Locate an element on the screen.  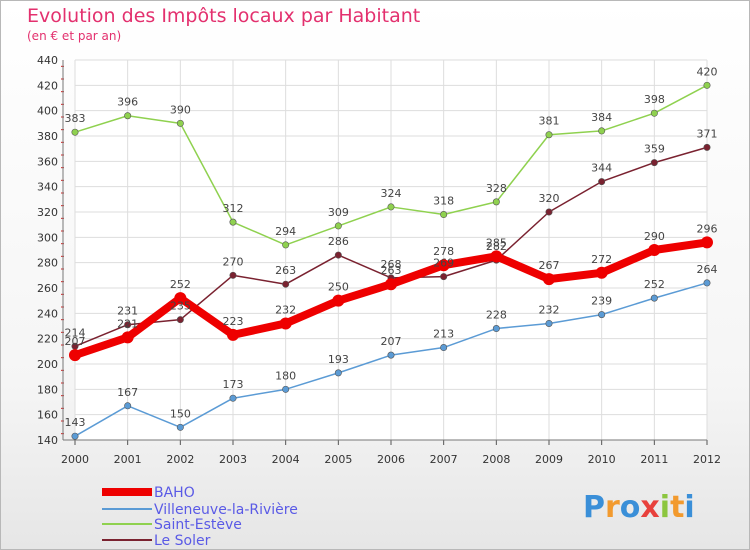
x-tick-label: 2003 is located at coordinates (233, 459).